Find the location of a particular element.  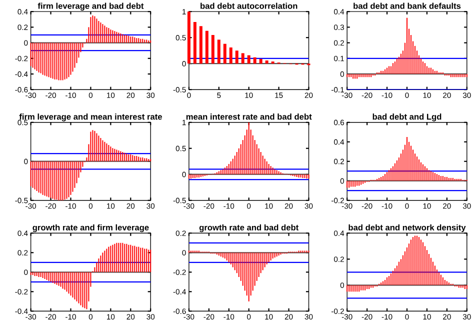

chart-title: bad debt autocorrelation is located at coordinates (249, 5).